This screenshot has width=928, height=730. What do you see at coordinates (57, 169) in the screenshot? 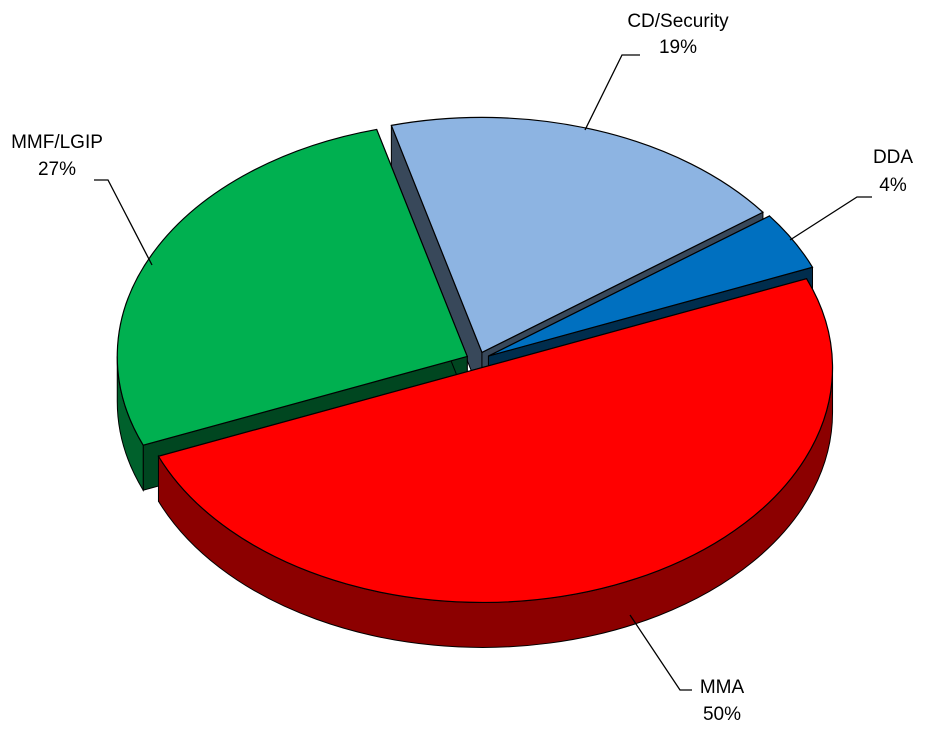
I see `slice-value-label: 27%` at bounding box center [57, 169].